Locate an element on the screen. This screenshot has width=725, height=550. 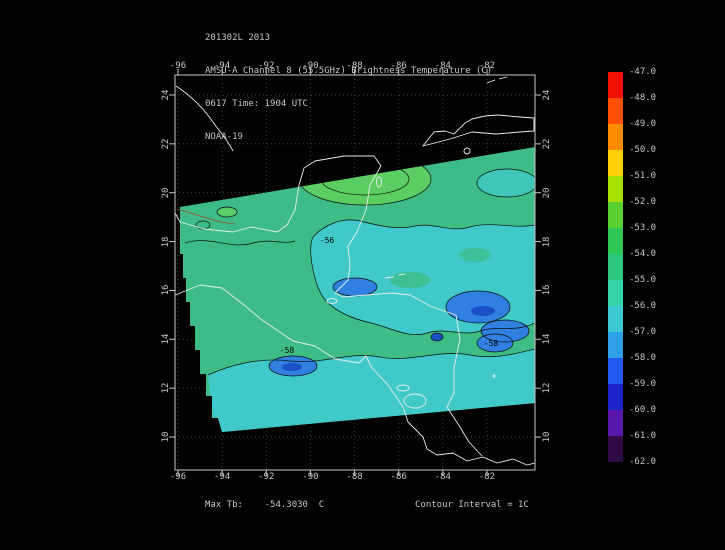
colorbar-tick-label: -47.0 is located at coordinates (643, 72).